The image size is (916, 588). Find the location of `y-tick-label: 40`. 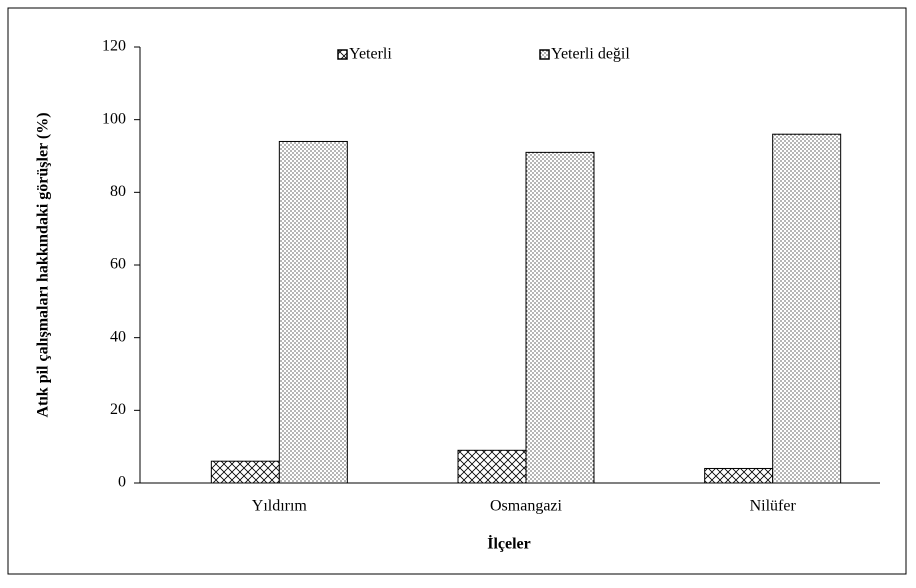

y-tick-label: 40 is located at coordinates (118, 336).